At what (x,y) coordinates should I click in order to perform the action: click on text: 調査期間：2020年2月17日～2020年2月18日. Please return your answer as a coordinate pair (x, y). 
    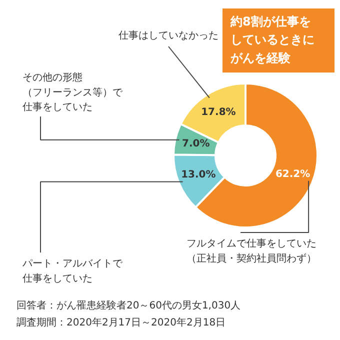
    Looking at the image, I should click on (121, 322).